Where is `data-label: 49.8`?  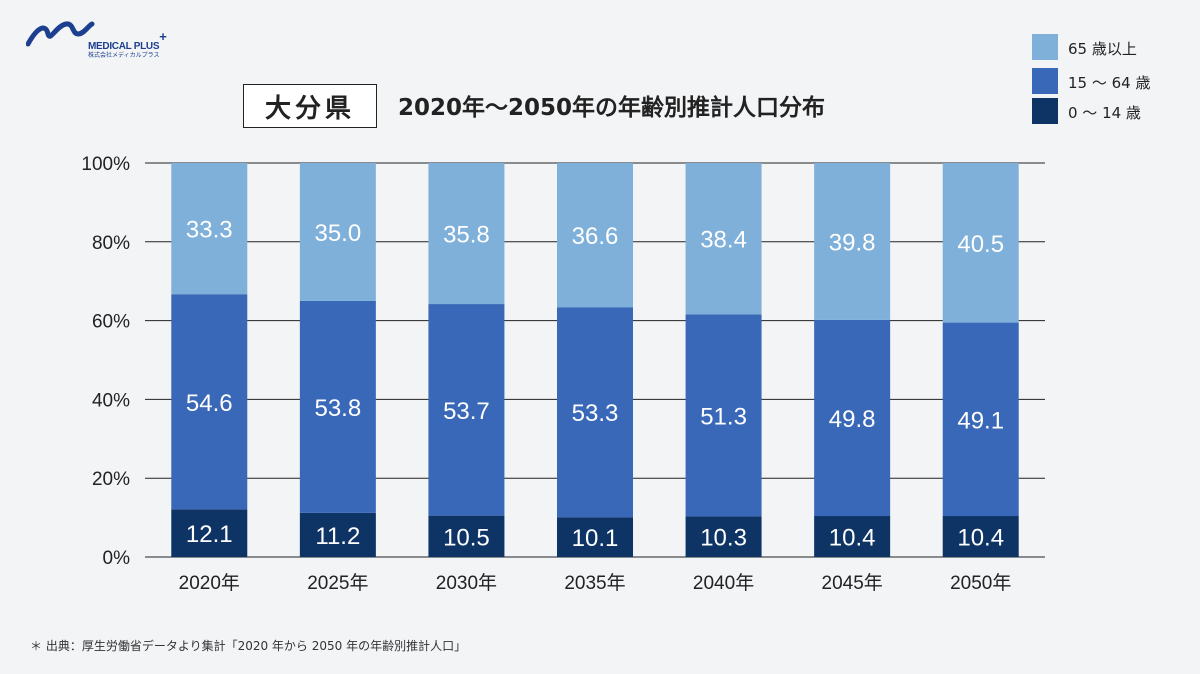
data-label: 49.8 is located at coordinates (852, 419).